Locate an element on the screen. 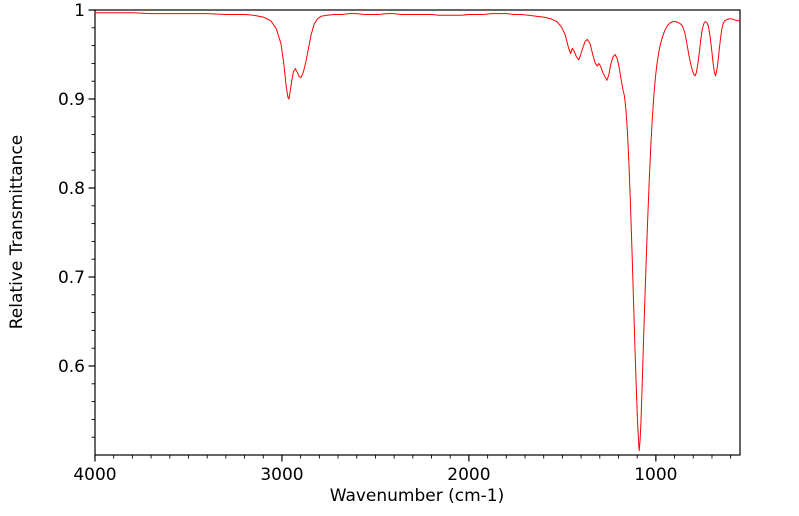  y-tick-label: 0.7 is located at coordinates (71, 278).